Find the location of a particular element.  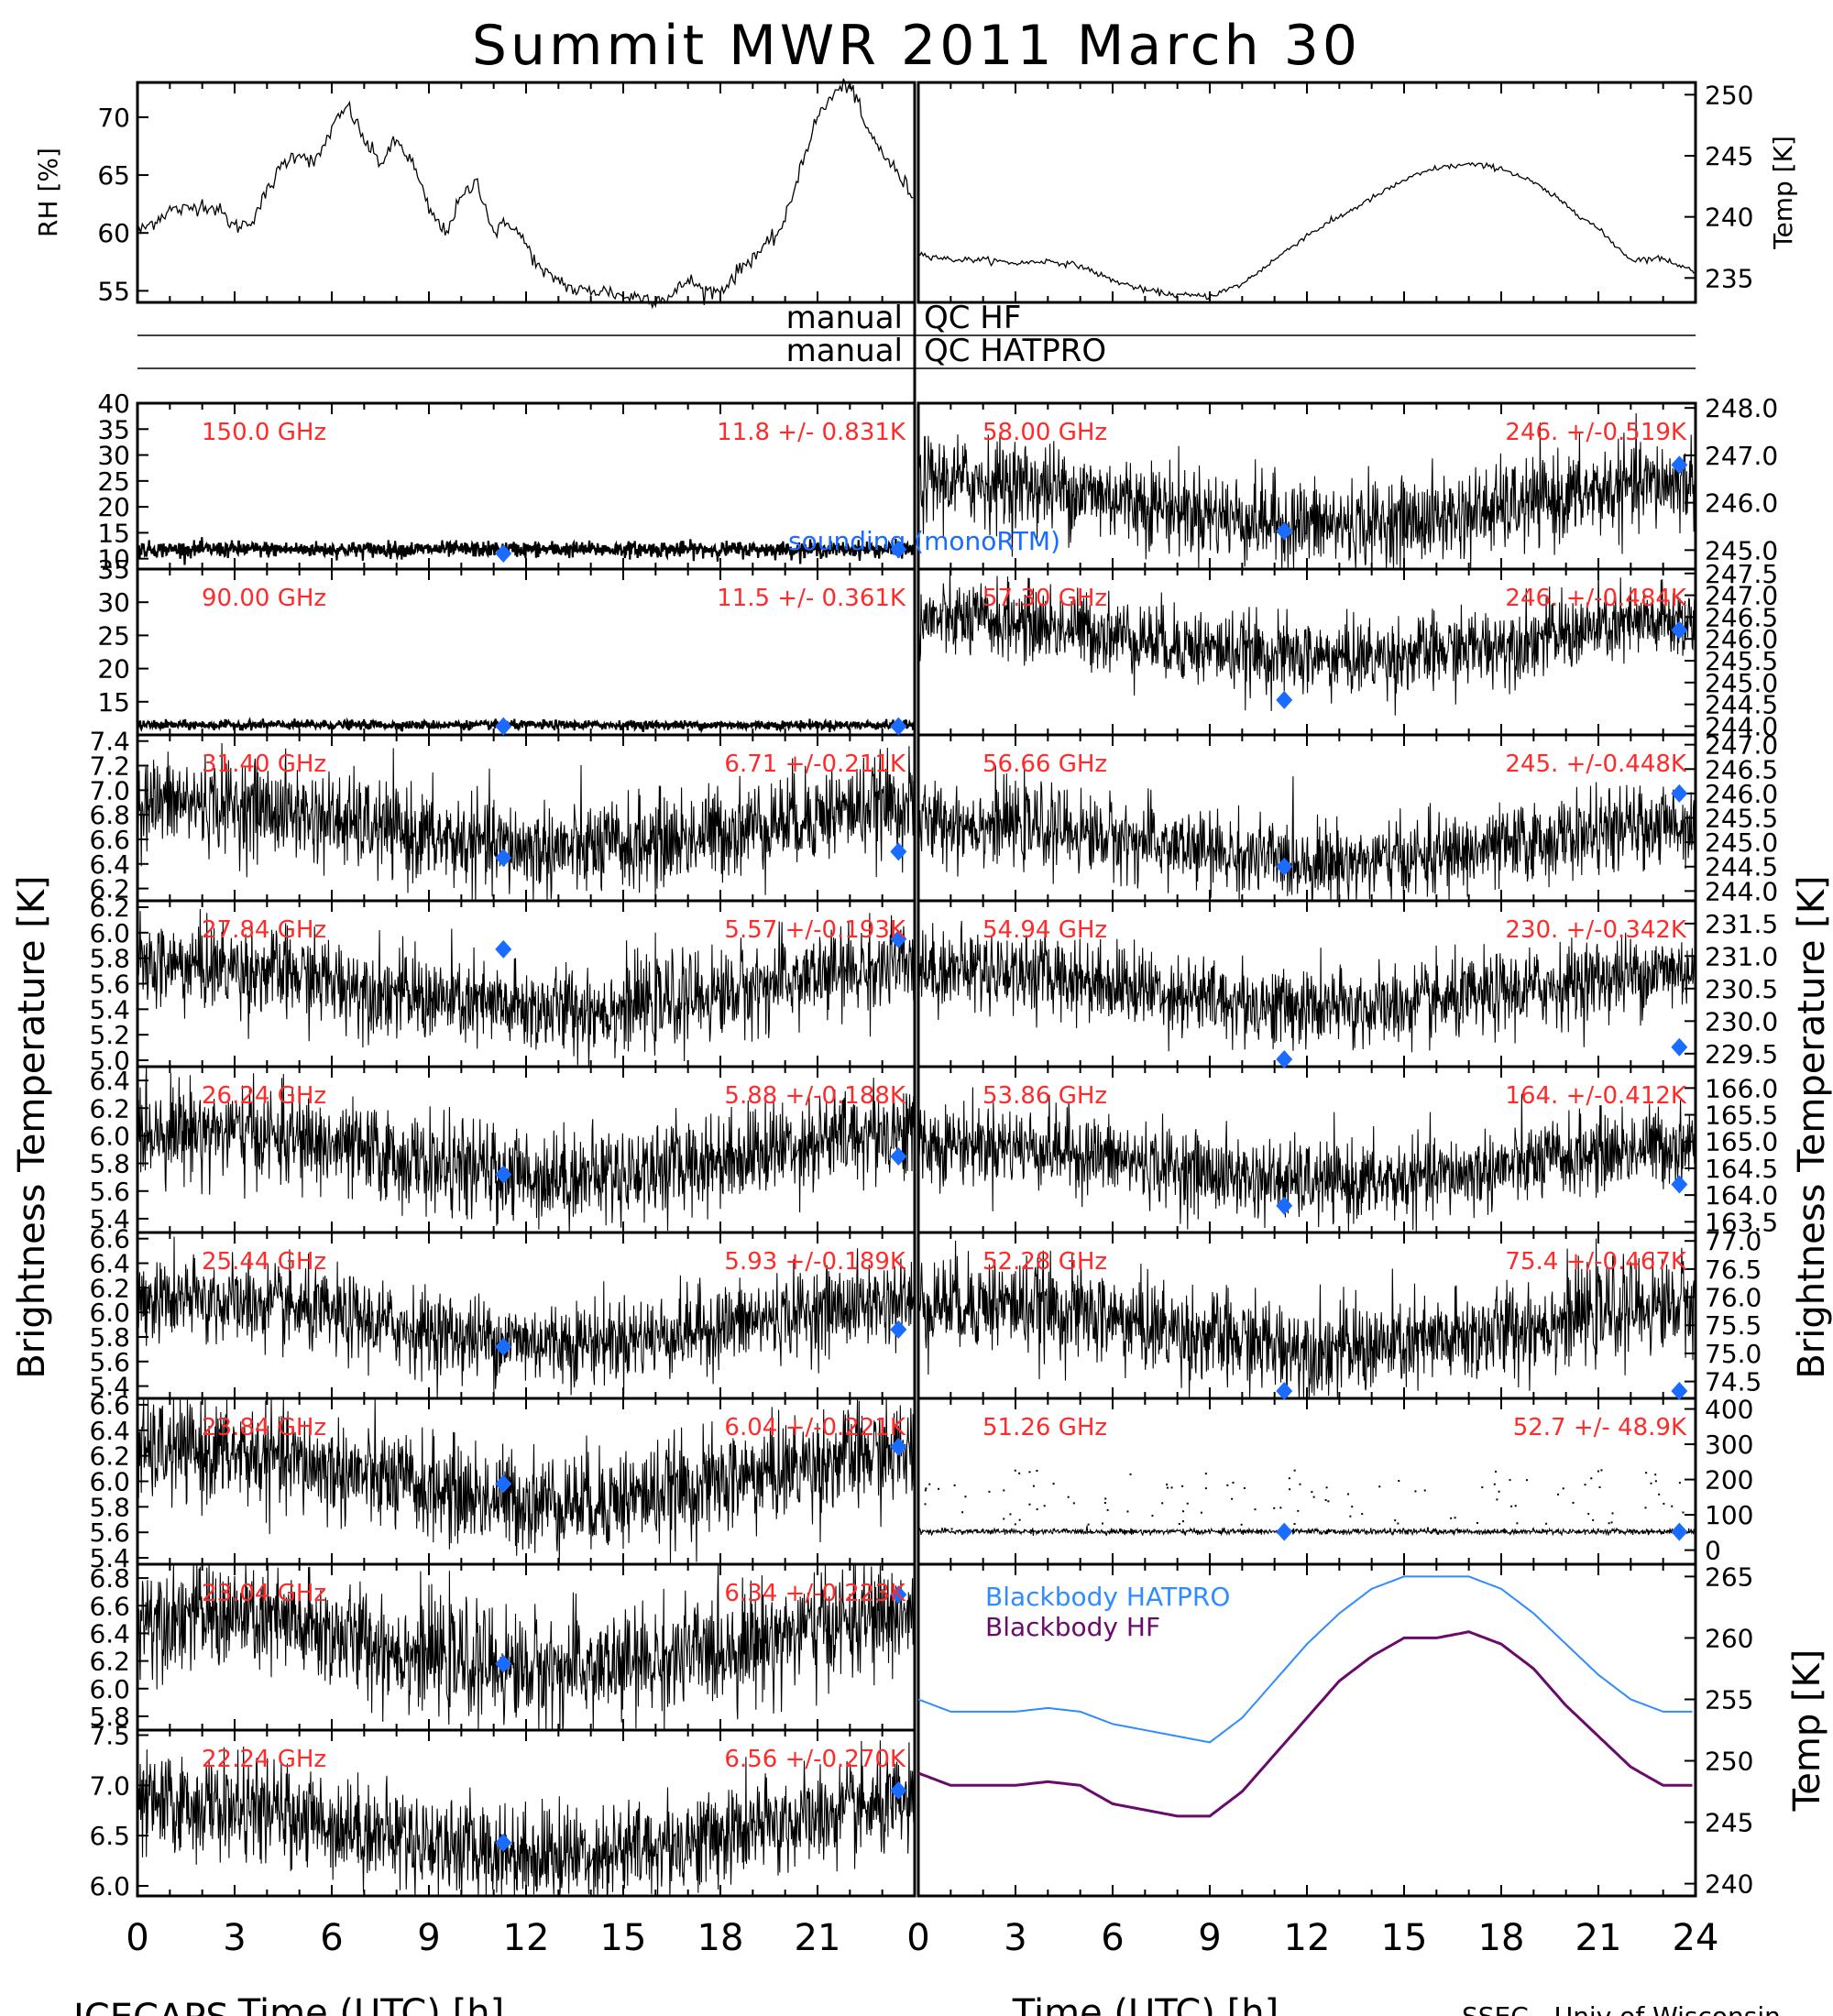

y-tick-label: 5.2 is located at coordinates (109, 1035).